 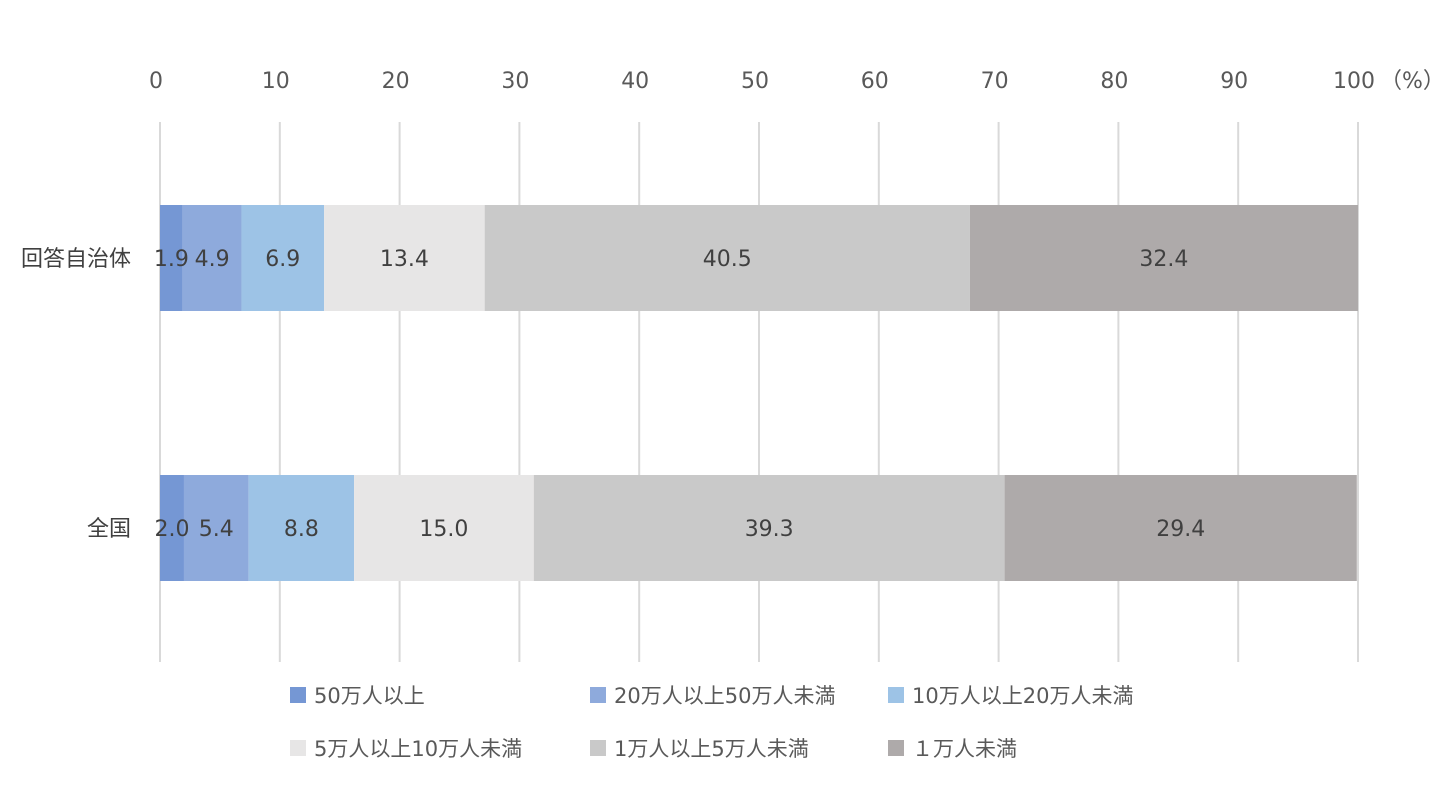 What do you see at coordinates (755, 81) in the screenshot?
I see `x-tick-label: 50` at bounding box center [755, 81].